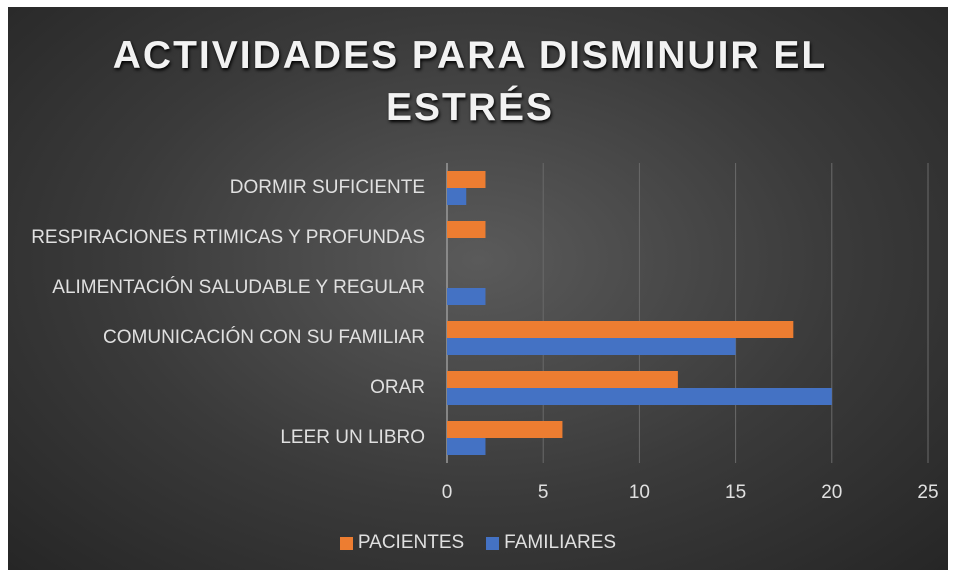 The height and width of the screenshot is (577, 956). What do you see at coordinates (470, 81) in the screenshot?
I see `chart-title: ACTIVIDADES PARA DISMINUIR EL ESTRÉS` at bounding box center [470, 81].